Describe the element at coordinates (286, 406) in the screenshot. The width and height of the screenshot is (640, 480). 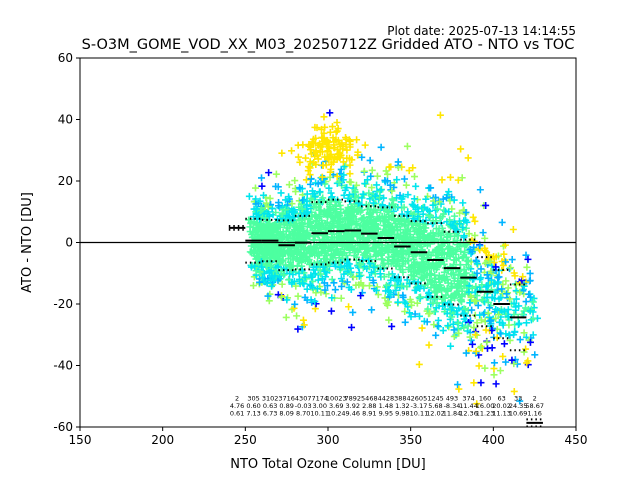
I see `bin-mean-label: 0.89` at that location.